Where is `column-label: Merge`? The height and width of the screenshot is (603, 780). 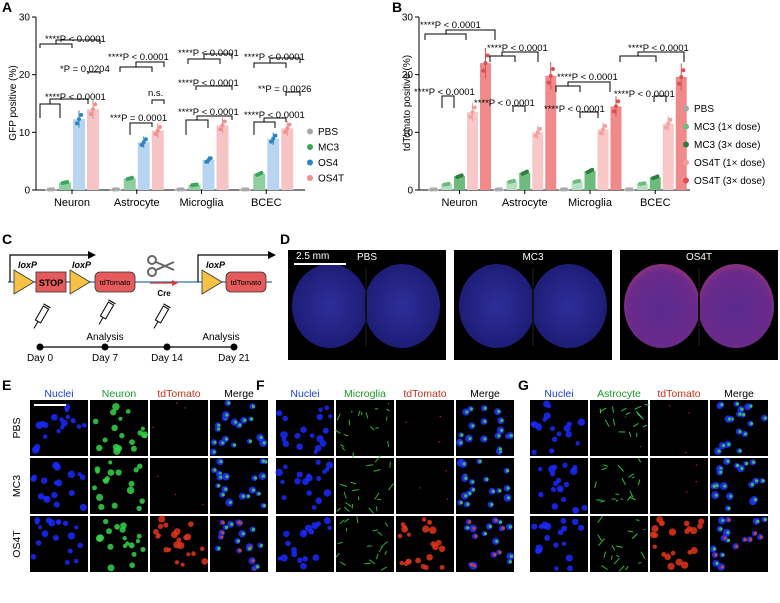
column-label: Merge is located at coordinates (739, 394).